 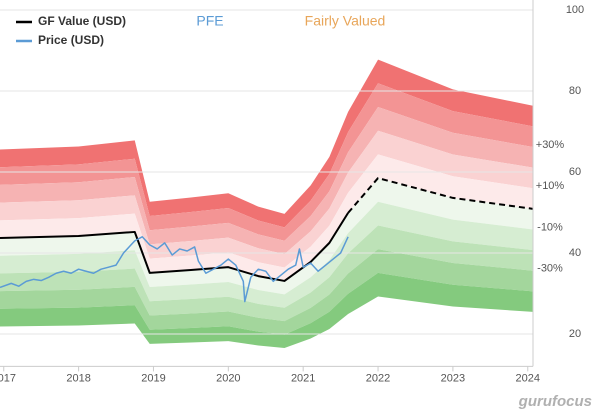 What do you see at coordinates (575, 91) in the screenshot?
I see `y-tick-label: 80` at bounding box center [575, 91].